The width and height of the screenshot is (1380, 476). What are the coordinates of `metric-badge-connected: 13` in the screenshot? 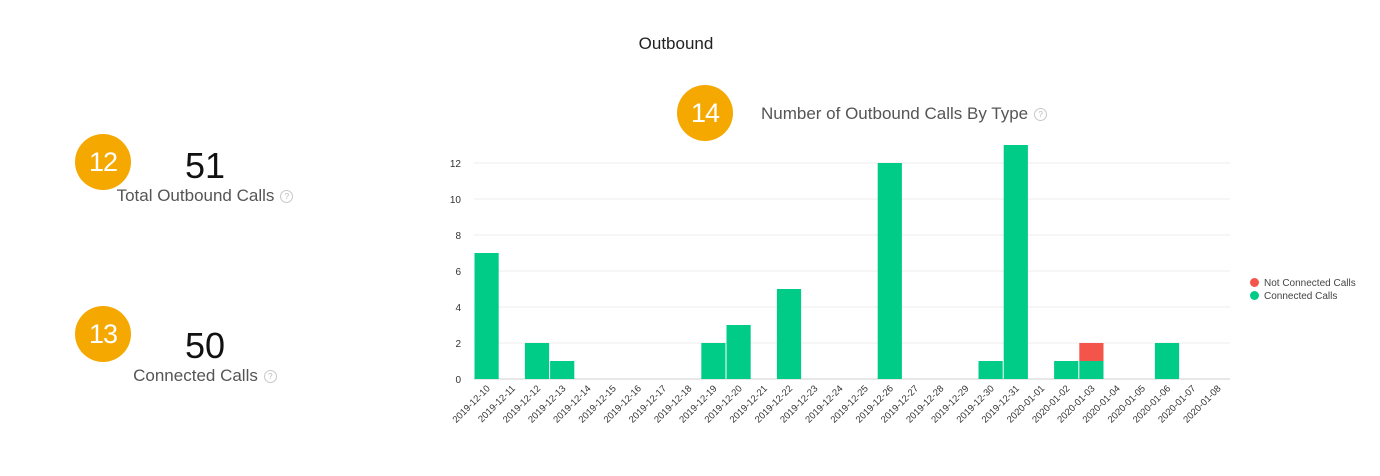 It's located at (103, 334).